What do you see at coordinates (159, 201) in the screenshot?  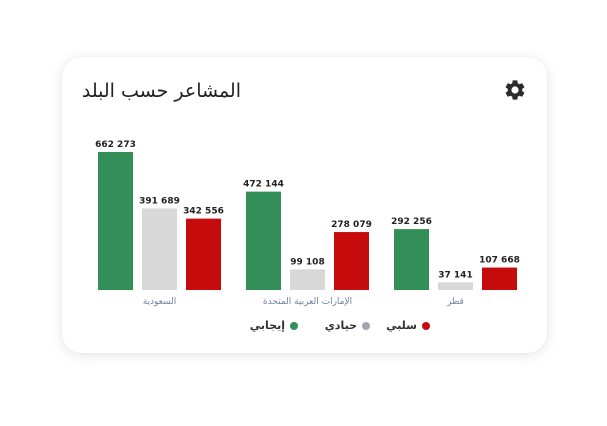 I see `bar-value-label: 391 689` at bounding box center [159, 201].